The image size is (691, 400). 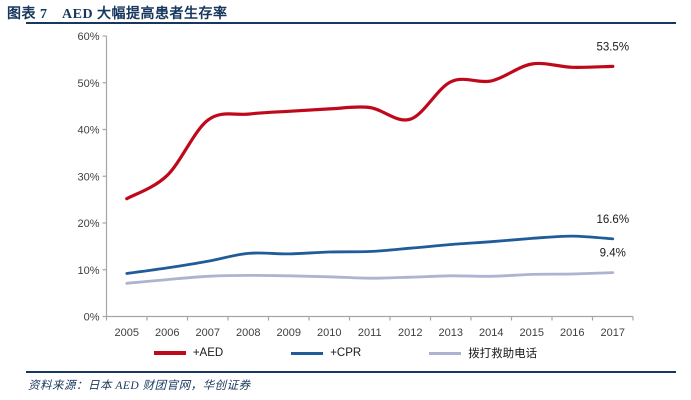 I want to click on x-axis-year-label: 2015, so click(x=532, y=333).